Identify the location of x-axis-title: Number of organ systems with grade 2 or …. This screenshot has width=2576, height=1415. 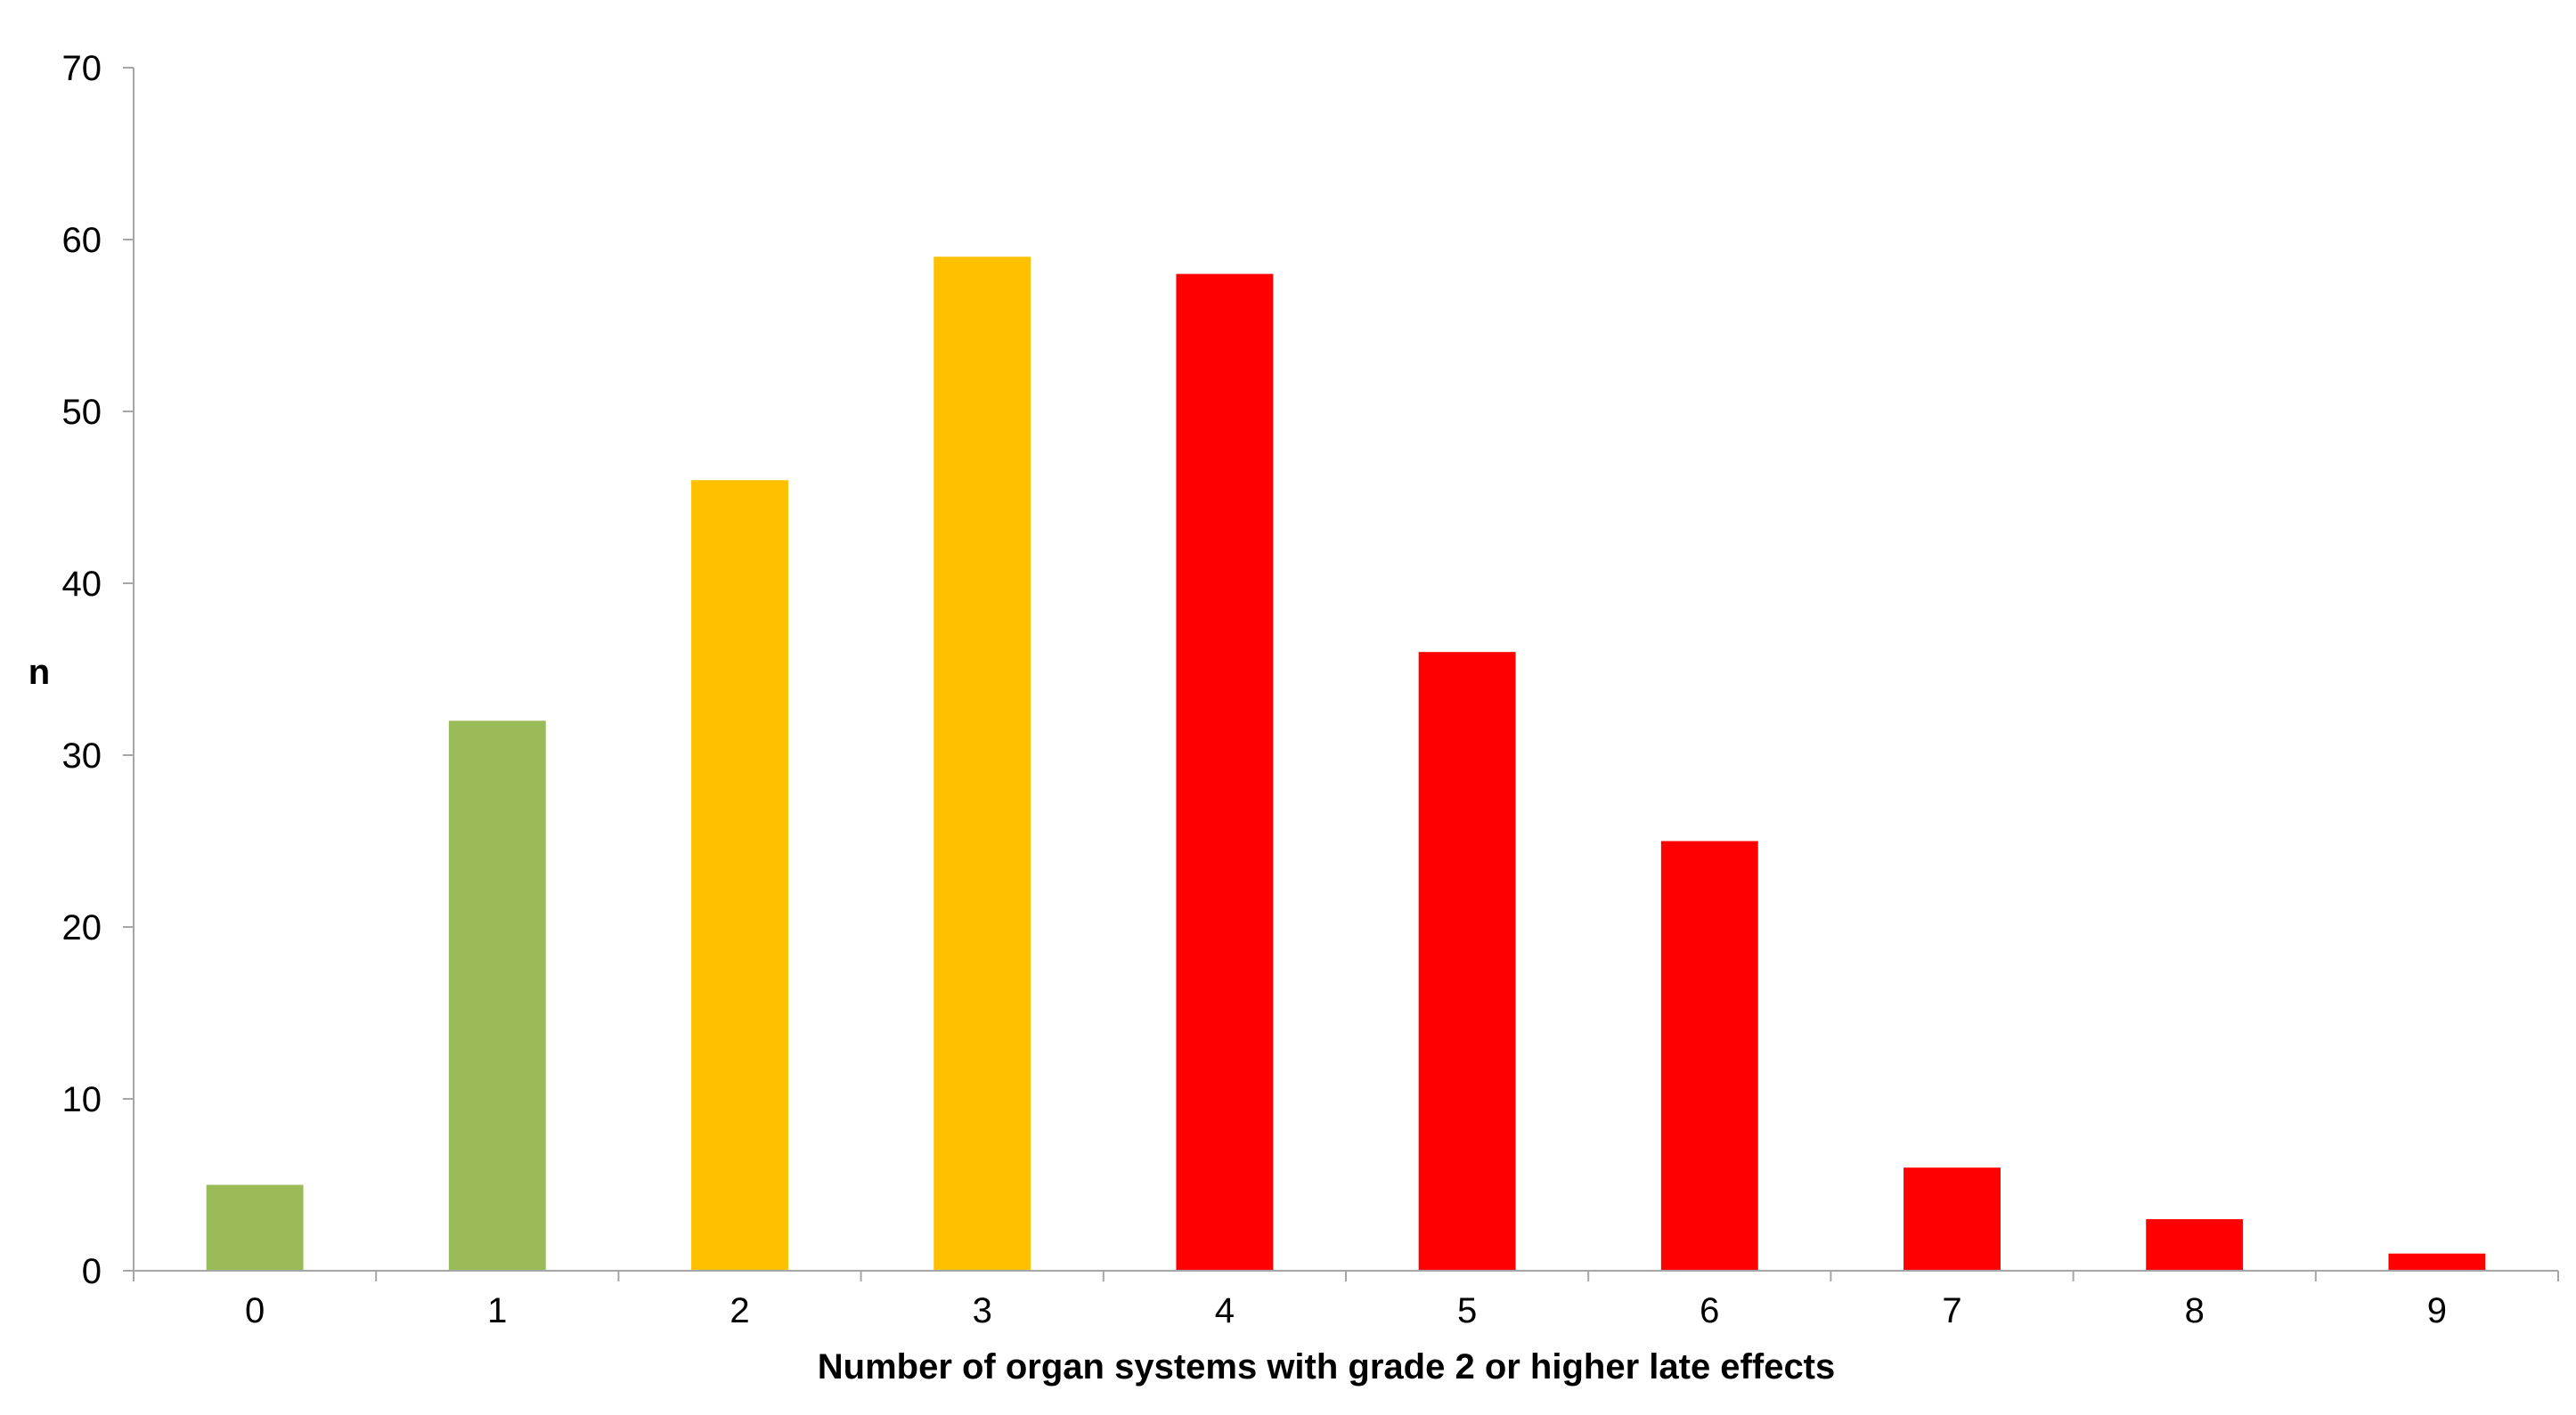
(1327, 1367).